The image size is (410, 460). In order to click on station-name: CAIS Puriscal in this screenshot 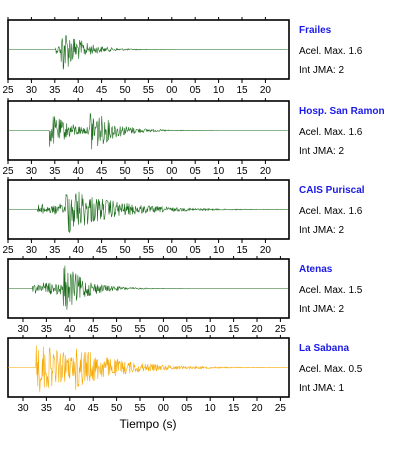, I will do `click(332, 190)`.